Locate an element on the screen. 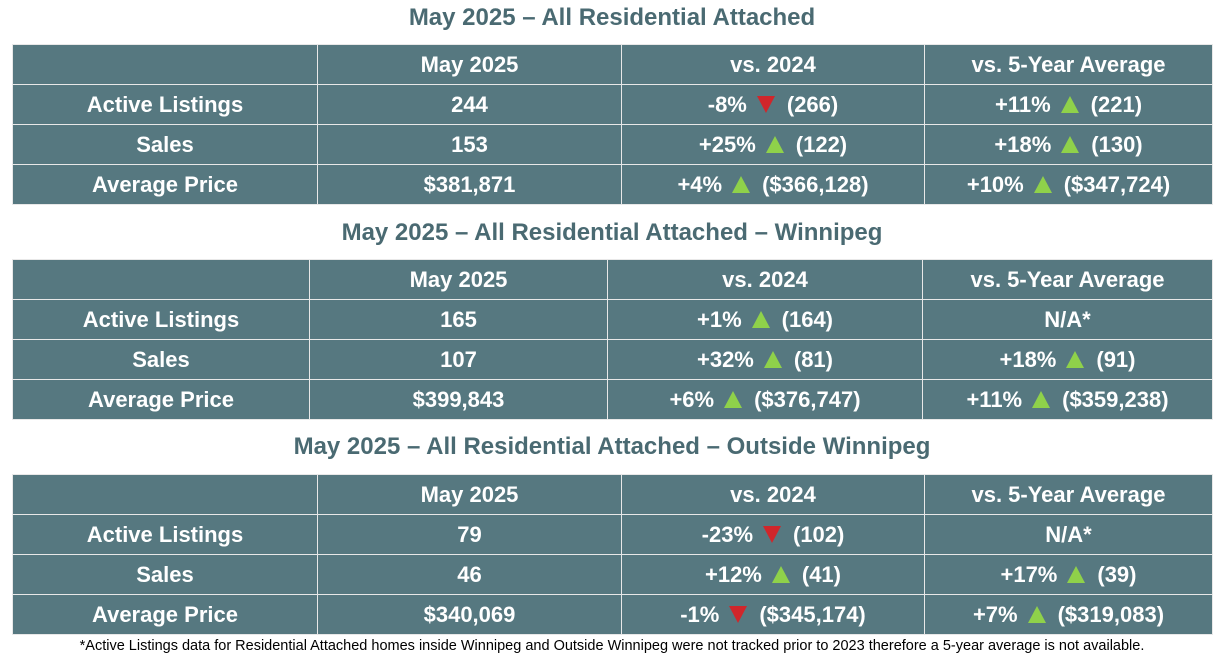 This screenshot has width=1224, height=665. vs-avg-pct: +7% is located at coordinates (995, 614).